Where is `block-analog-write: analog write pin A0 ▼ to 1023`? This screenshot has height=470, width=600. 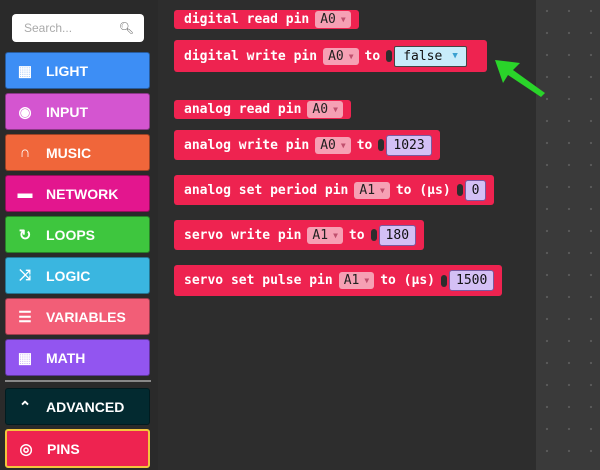
block-analog-write: analog write pin A0 ▼ to 1023 is located at coordinates (307, 145).